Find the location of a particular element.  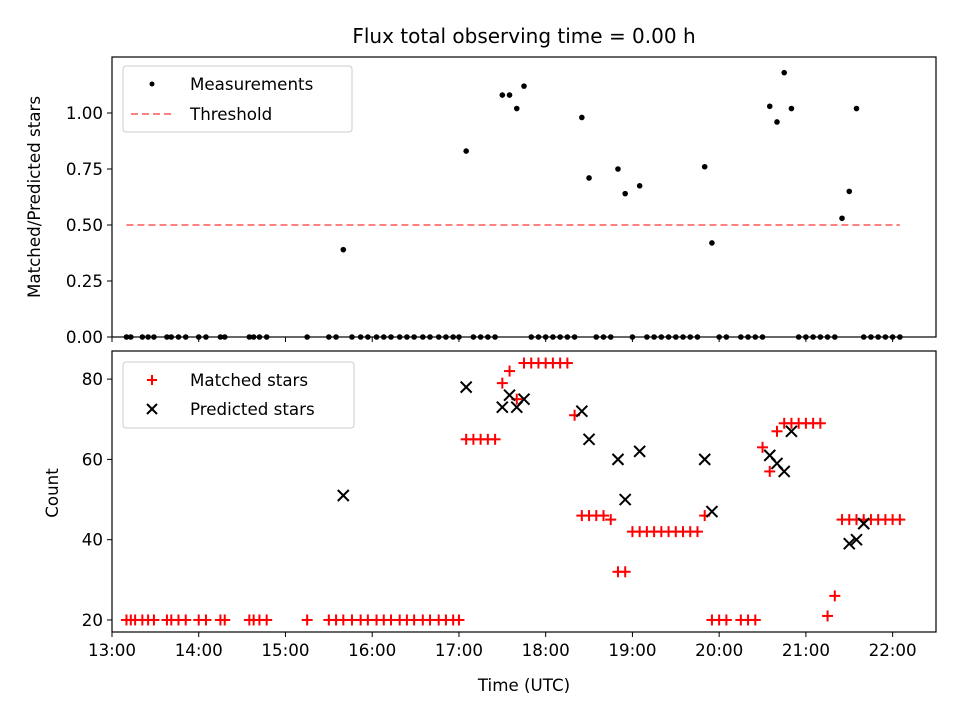

matched-legend-label: Matched stars is located at coordinates (249, 380).